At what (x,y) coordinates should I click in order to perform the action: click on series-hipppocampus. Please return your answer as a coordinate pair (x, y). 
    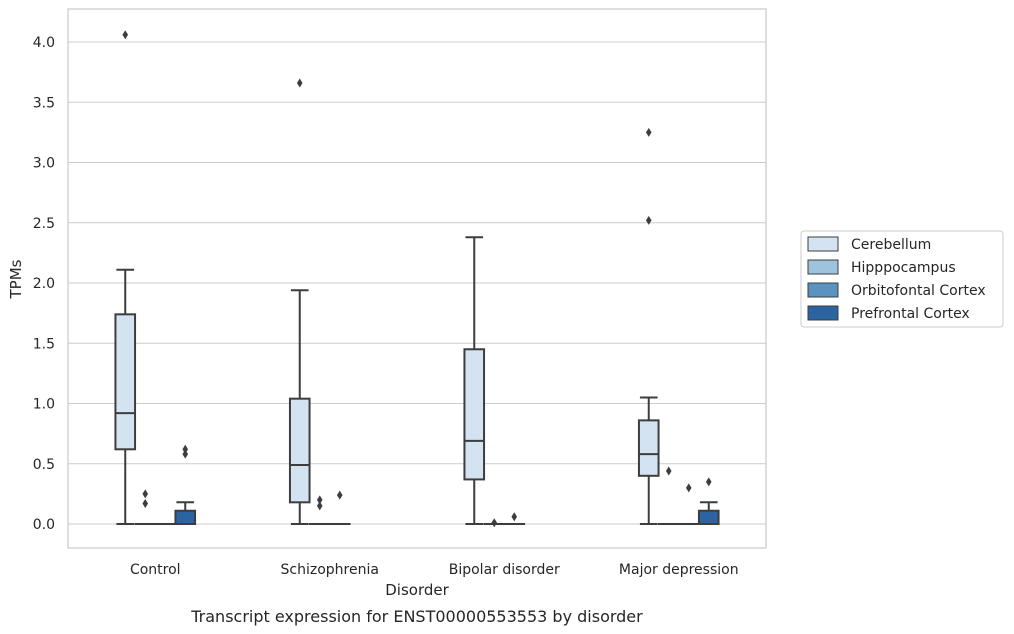
    Looking at the image, I should click on (407, 497).